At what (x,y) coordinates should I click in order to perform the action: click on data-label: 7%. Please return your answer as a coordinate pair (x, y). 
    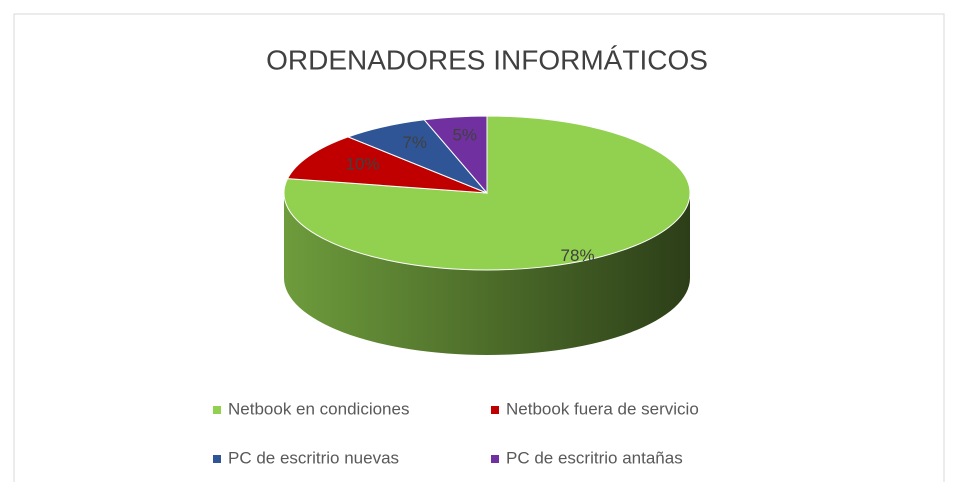
    Looking at the image, I should click on (414, 142).